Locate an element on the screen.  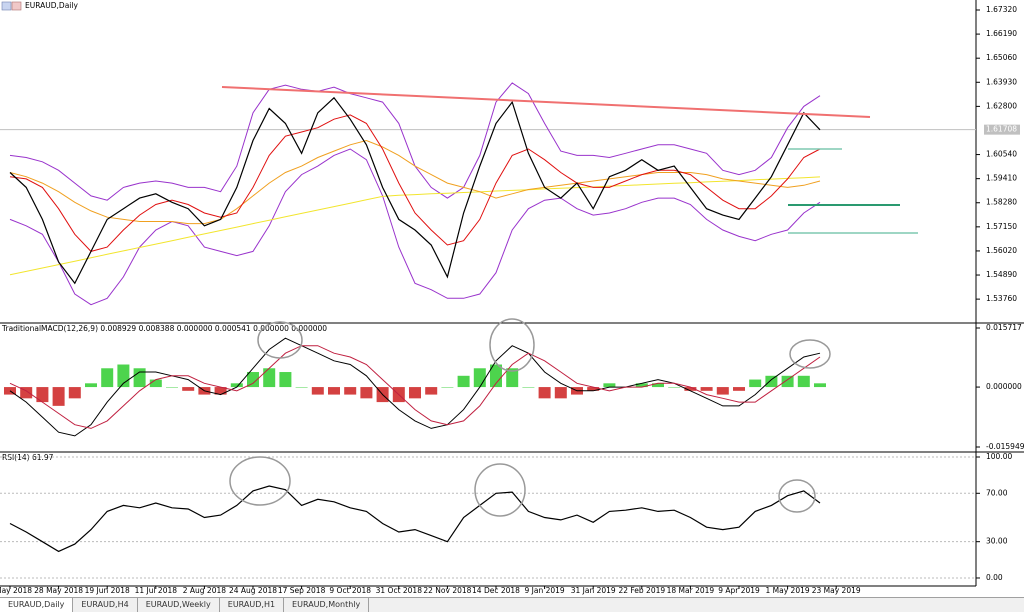
chart-tab: EURAUD,H1 is located at coordinates (252, 605).